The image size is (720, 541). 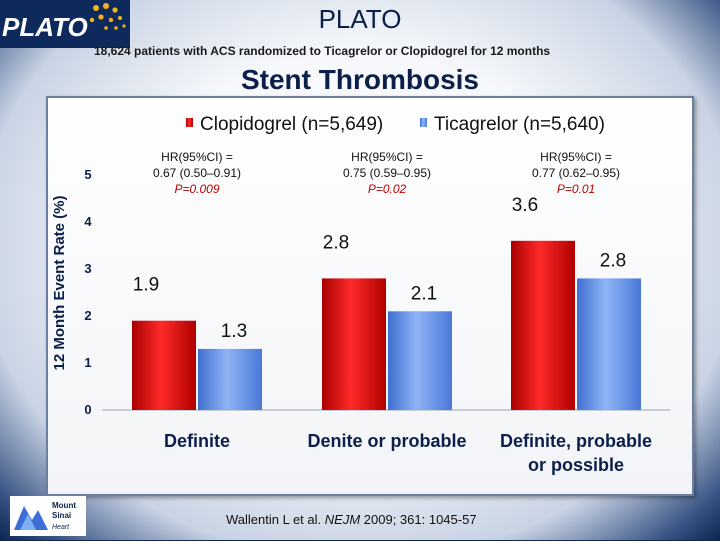 I want to click on hospital-logo-line-2: Sinai, so click(x=61, y=515).